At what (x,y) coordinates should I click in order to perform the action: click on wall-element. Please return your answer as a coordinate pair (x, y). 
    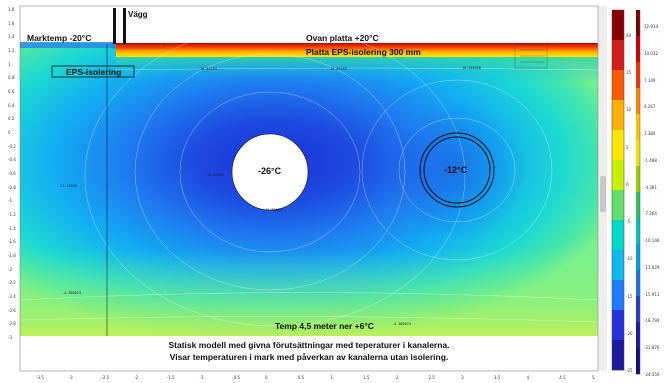
    Looking at the image, I should click on (114, 26).